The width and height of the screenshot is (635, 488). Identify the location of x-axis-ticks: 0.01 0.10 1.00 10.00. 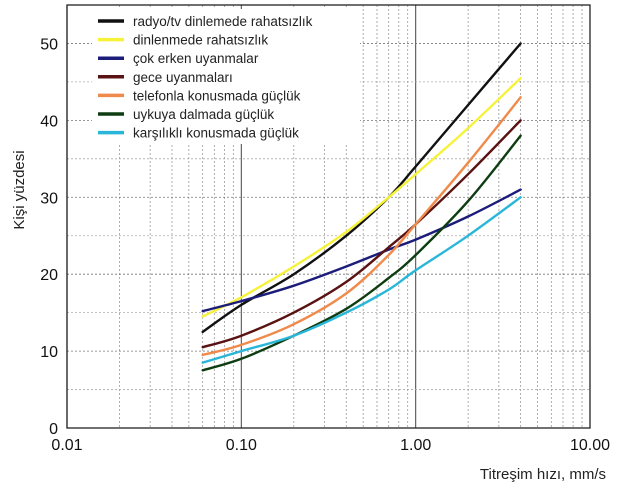
(330, 445).